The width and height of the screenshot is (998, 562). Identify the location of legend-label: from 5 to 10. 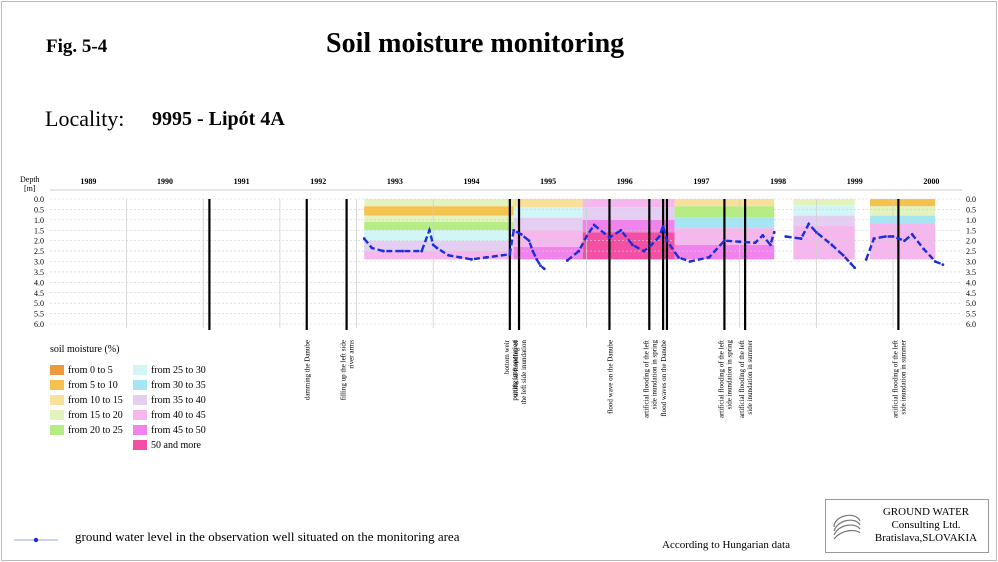
(93, 385).